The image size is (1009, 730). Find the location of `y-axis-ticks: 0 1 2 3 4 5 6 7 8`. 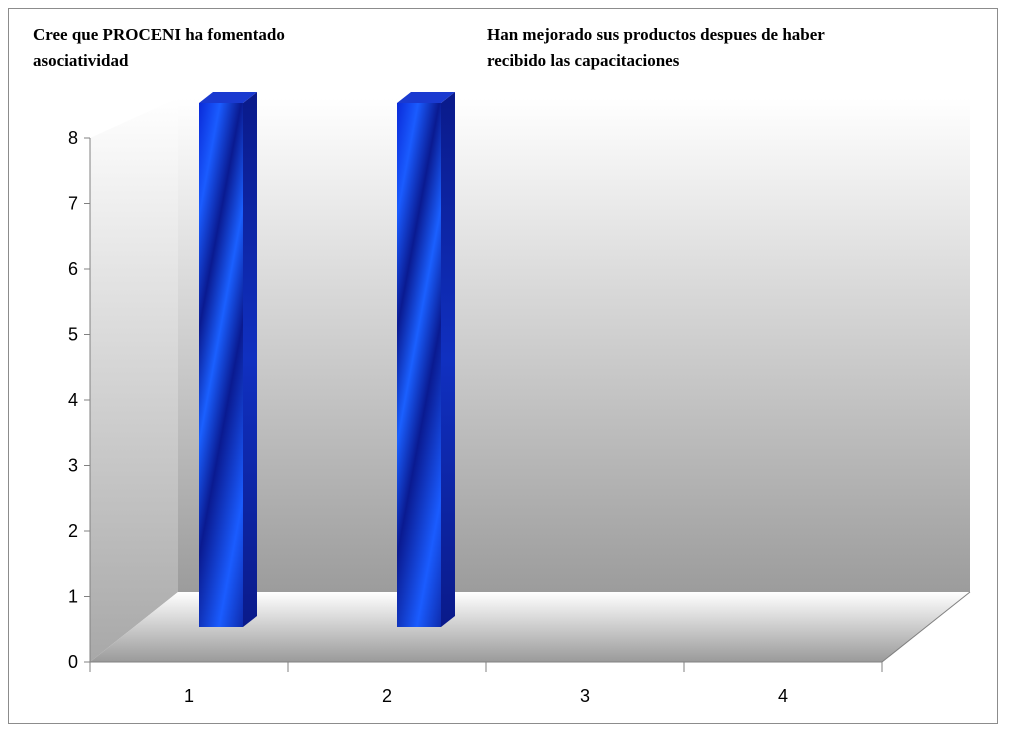

y-axis-ticks: 0 1 2 3 4 5 6 7 8 is located at coordinates (79, 400).